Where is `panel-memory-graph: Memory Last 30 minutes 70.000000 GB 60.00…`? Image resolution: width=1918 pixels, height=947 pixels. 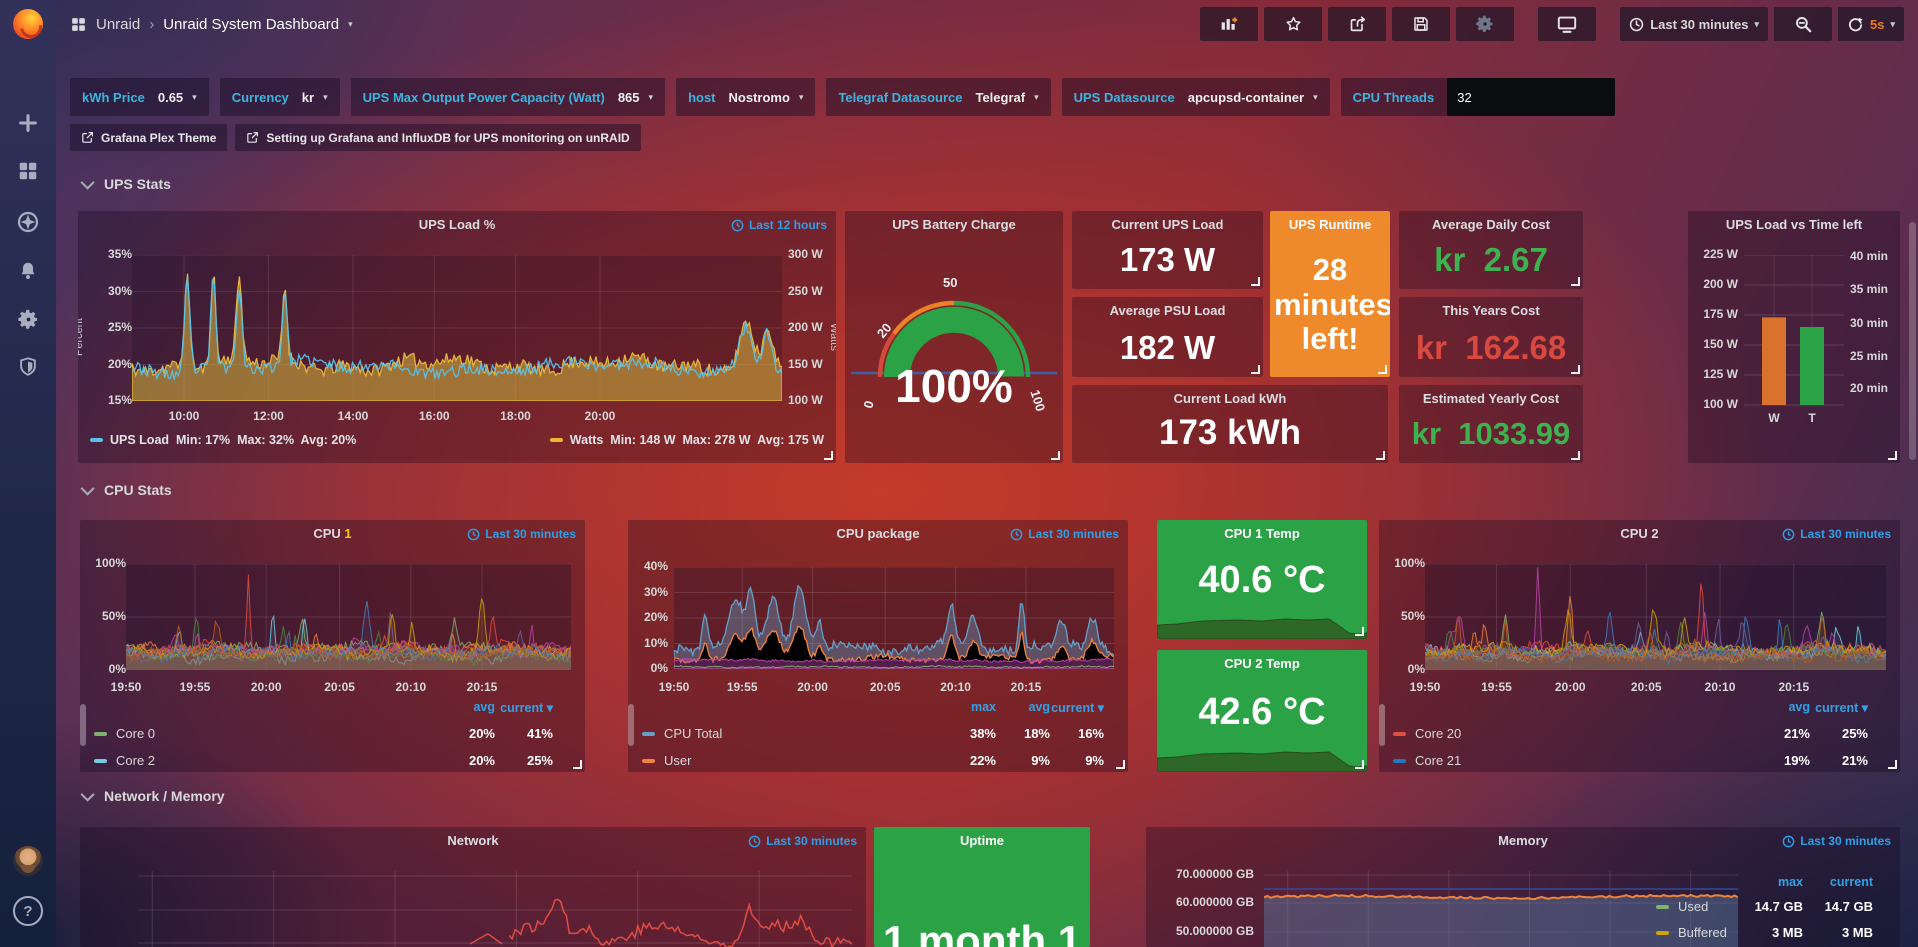 panel-memory-graph: Memory Last 30 minutes 70.000000 GB 60.00… is located at coordinates (1523, 887).